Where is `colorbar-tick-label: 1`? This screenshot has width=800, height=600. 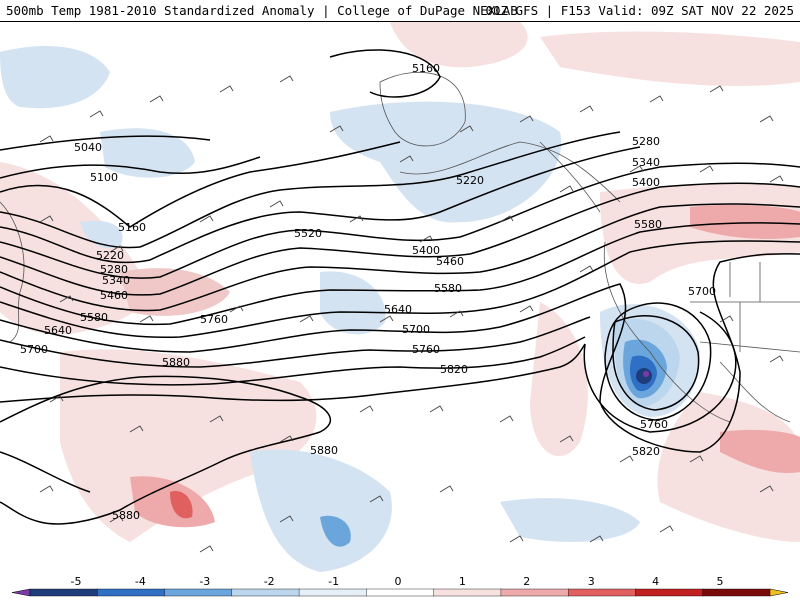
colorbar-tick-label: 1 is located at coordinates (462, 581).